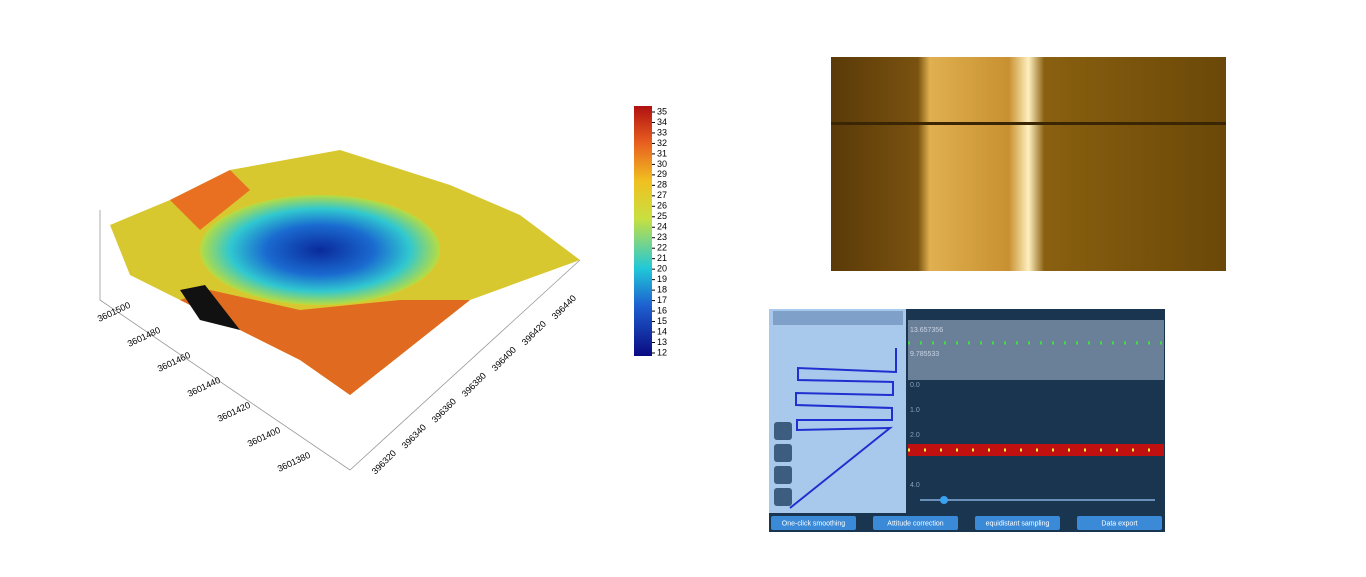 Image resolution: width=1366 pixels, height=577 pixels. What do you see at coordinates (783, 497) in the screenshot?
I see `tool-button` at bounding box center [783, 497].